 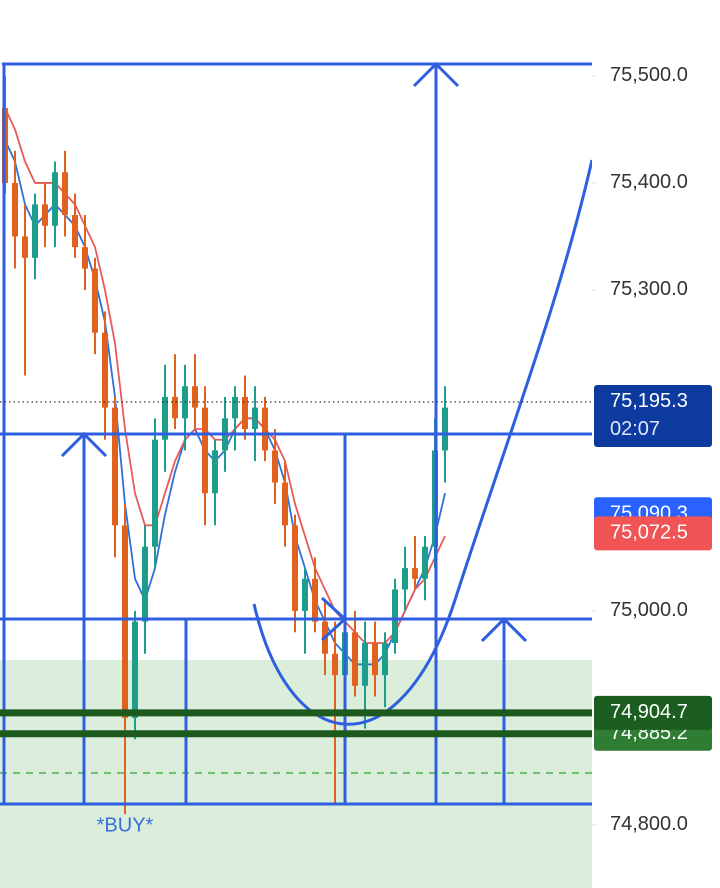 I want to click on y-tick-label: 75,300.0, so click(x=649, y=289).